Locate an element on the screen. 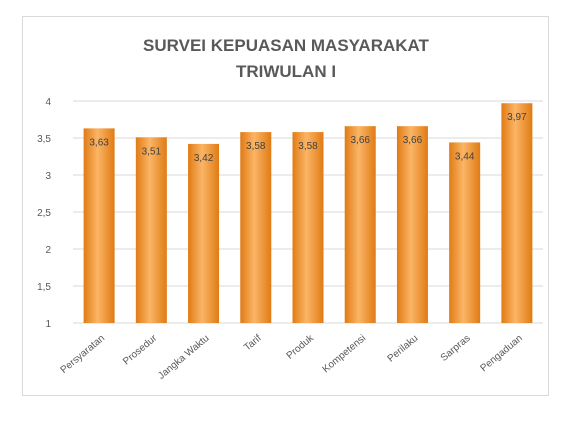 The image size is (579, 436). data-labels: 3,63 3,51 3,42 3,58 3,58 3,66 3,66 3,44 3,97 is located at coordinates (308, 138).